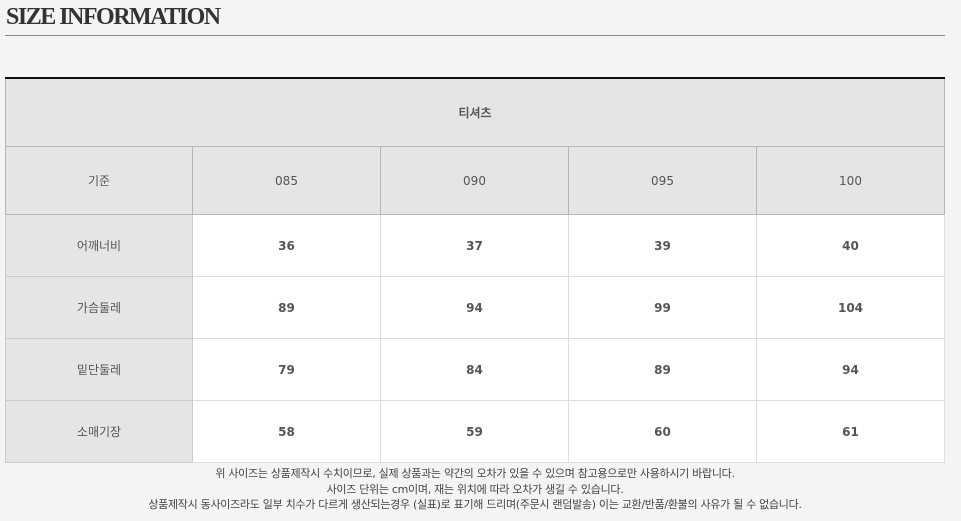  I want to click on size-header: 100, so click(850, 180).